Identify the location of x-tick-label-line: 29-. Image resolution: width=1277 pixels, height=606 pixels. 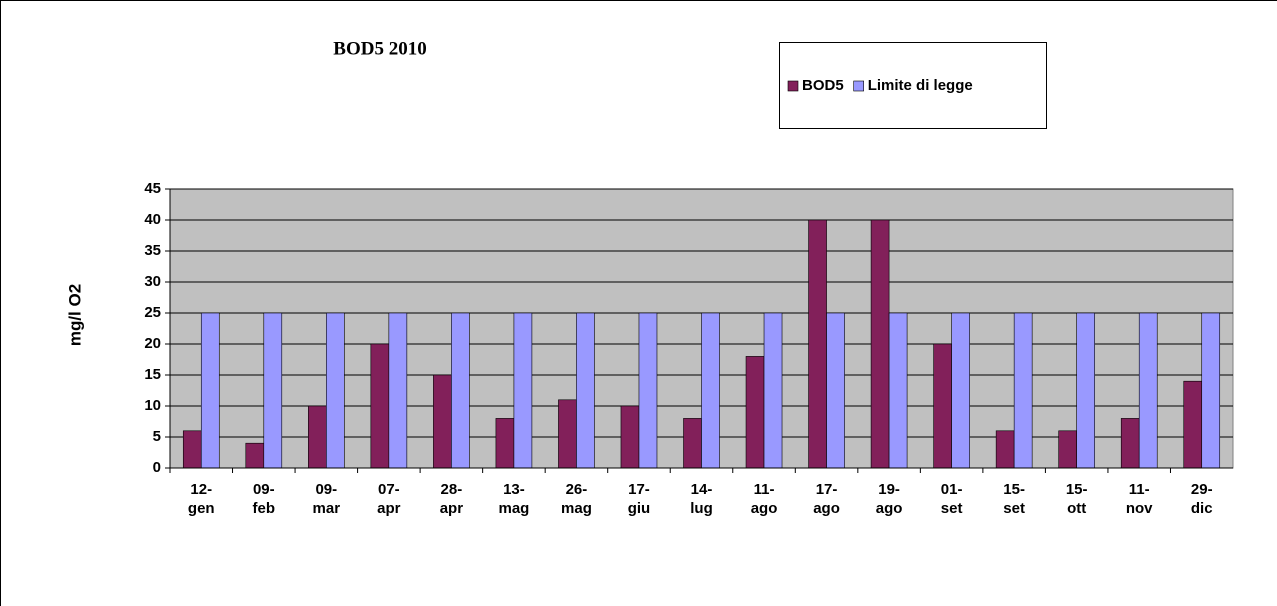
(1202, 489).